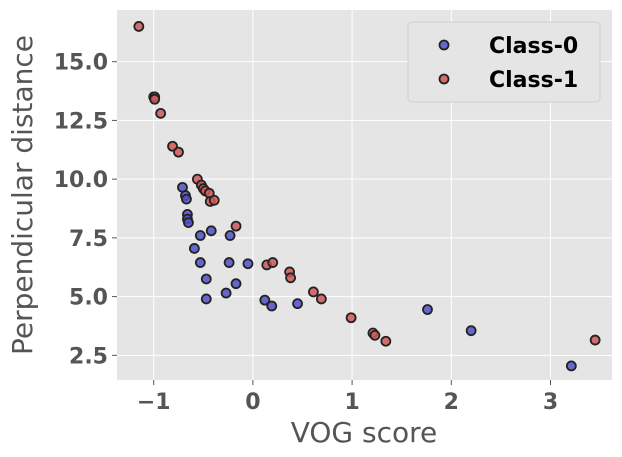  I want to click on x-tick-label: 3, so click(550, 402).